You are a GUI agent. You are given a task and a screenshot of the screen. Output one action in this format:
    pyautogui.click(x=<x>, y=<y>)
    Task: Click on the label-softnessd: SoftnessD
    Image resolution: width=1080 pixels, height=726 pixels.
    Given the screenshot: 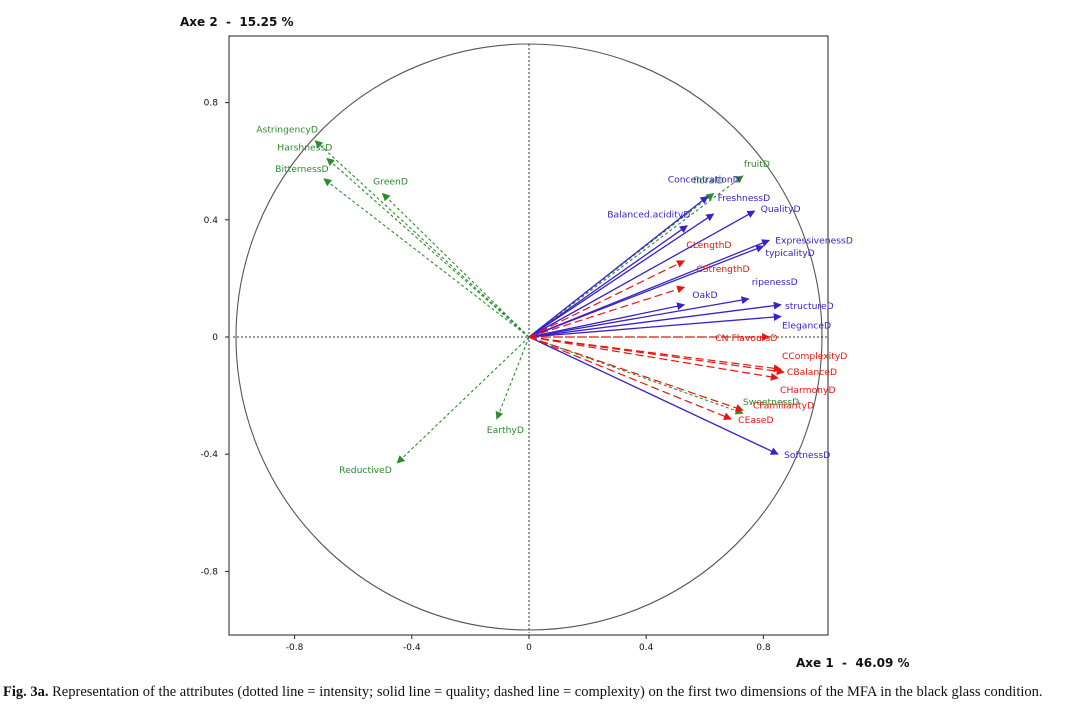 What is the action you would take?
    pyautogui.click(x=807, y=455)
    